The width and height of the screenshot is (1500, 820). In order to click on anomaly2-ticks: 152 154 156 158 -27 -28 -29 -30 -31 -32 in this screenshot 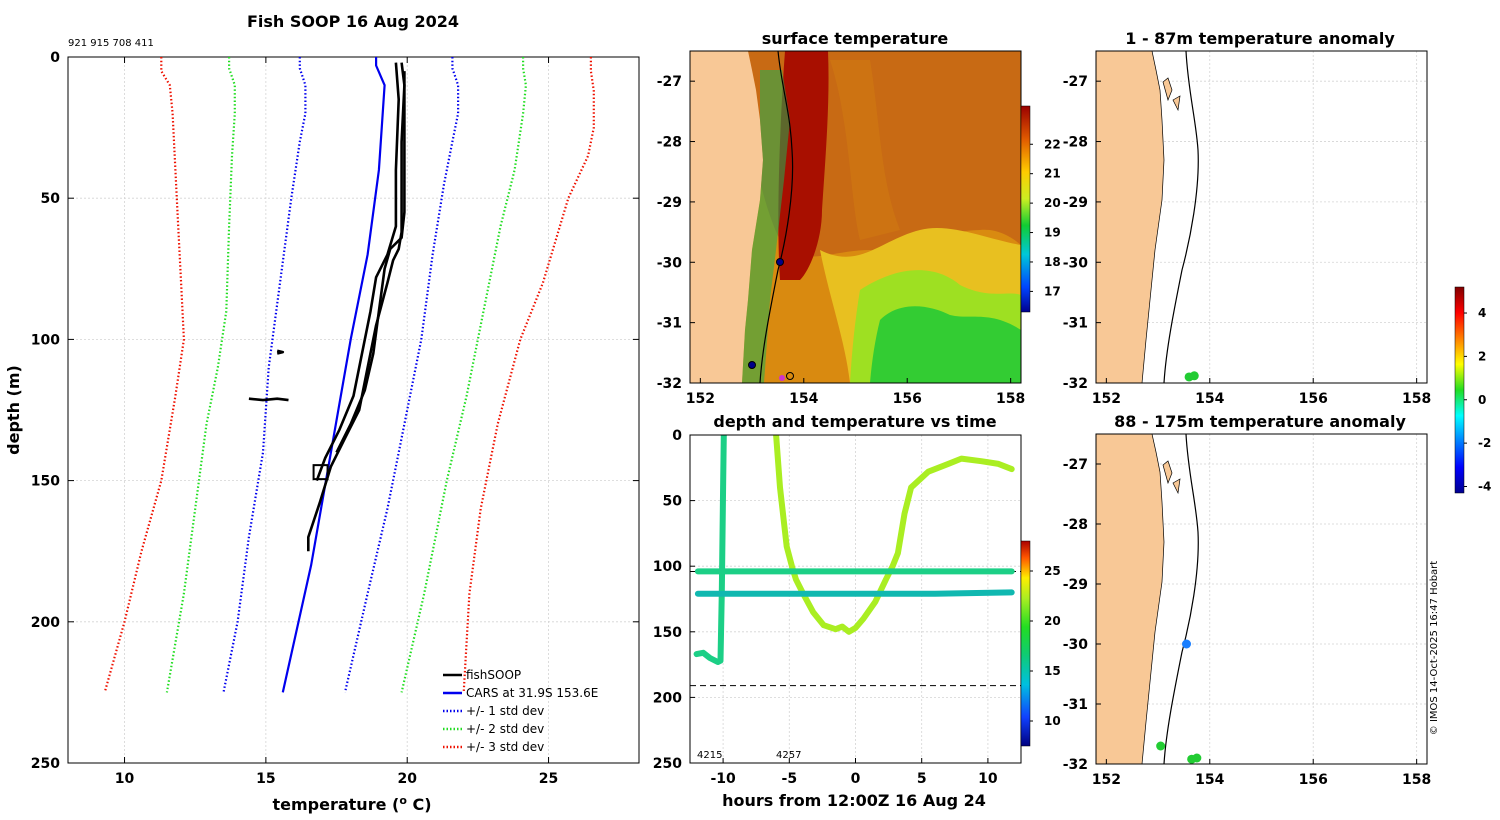, I will do `click(1247, 622)`.